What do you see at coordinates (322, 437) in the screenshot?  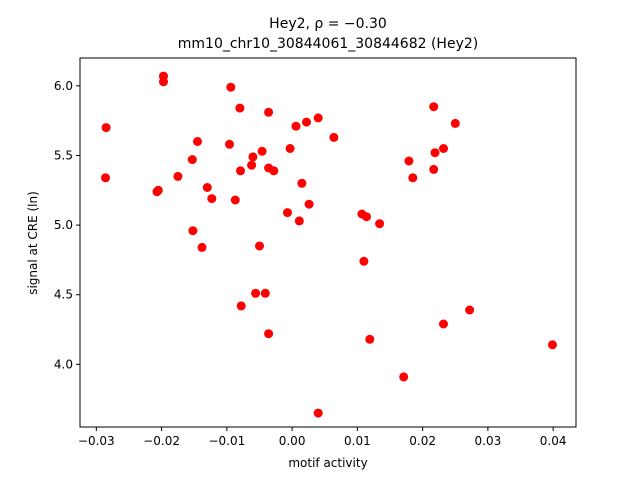 I see `x-axis-ticks: −0.03 −0.02 −0.01 0.00 0.01 0.02 0.03 0.04` at bounding box center [322, 437].